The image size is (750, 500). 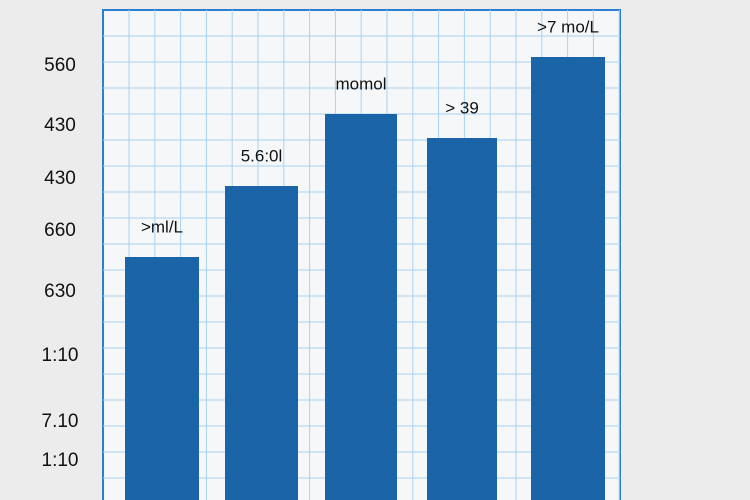 I want to click on y-tick-label: 7.10, so click(x=60, y=421).